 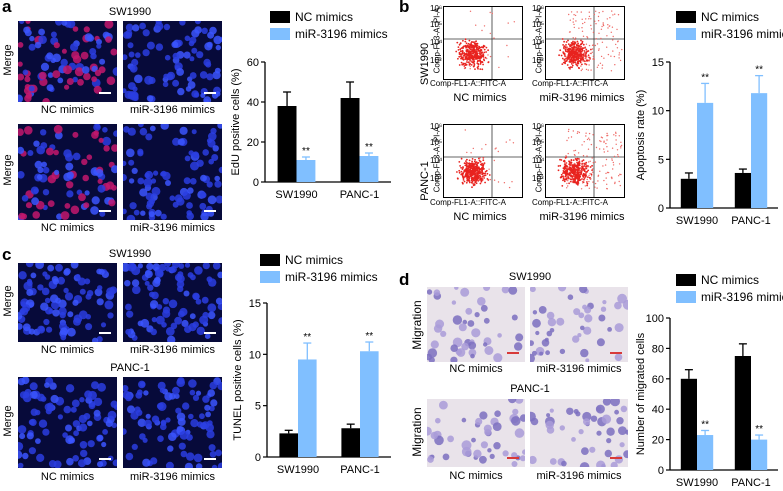 I want to click on panel-c-cell-line-top: SW1990, so click(x=130, y=254).